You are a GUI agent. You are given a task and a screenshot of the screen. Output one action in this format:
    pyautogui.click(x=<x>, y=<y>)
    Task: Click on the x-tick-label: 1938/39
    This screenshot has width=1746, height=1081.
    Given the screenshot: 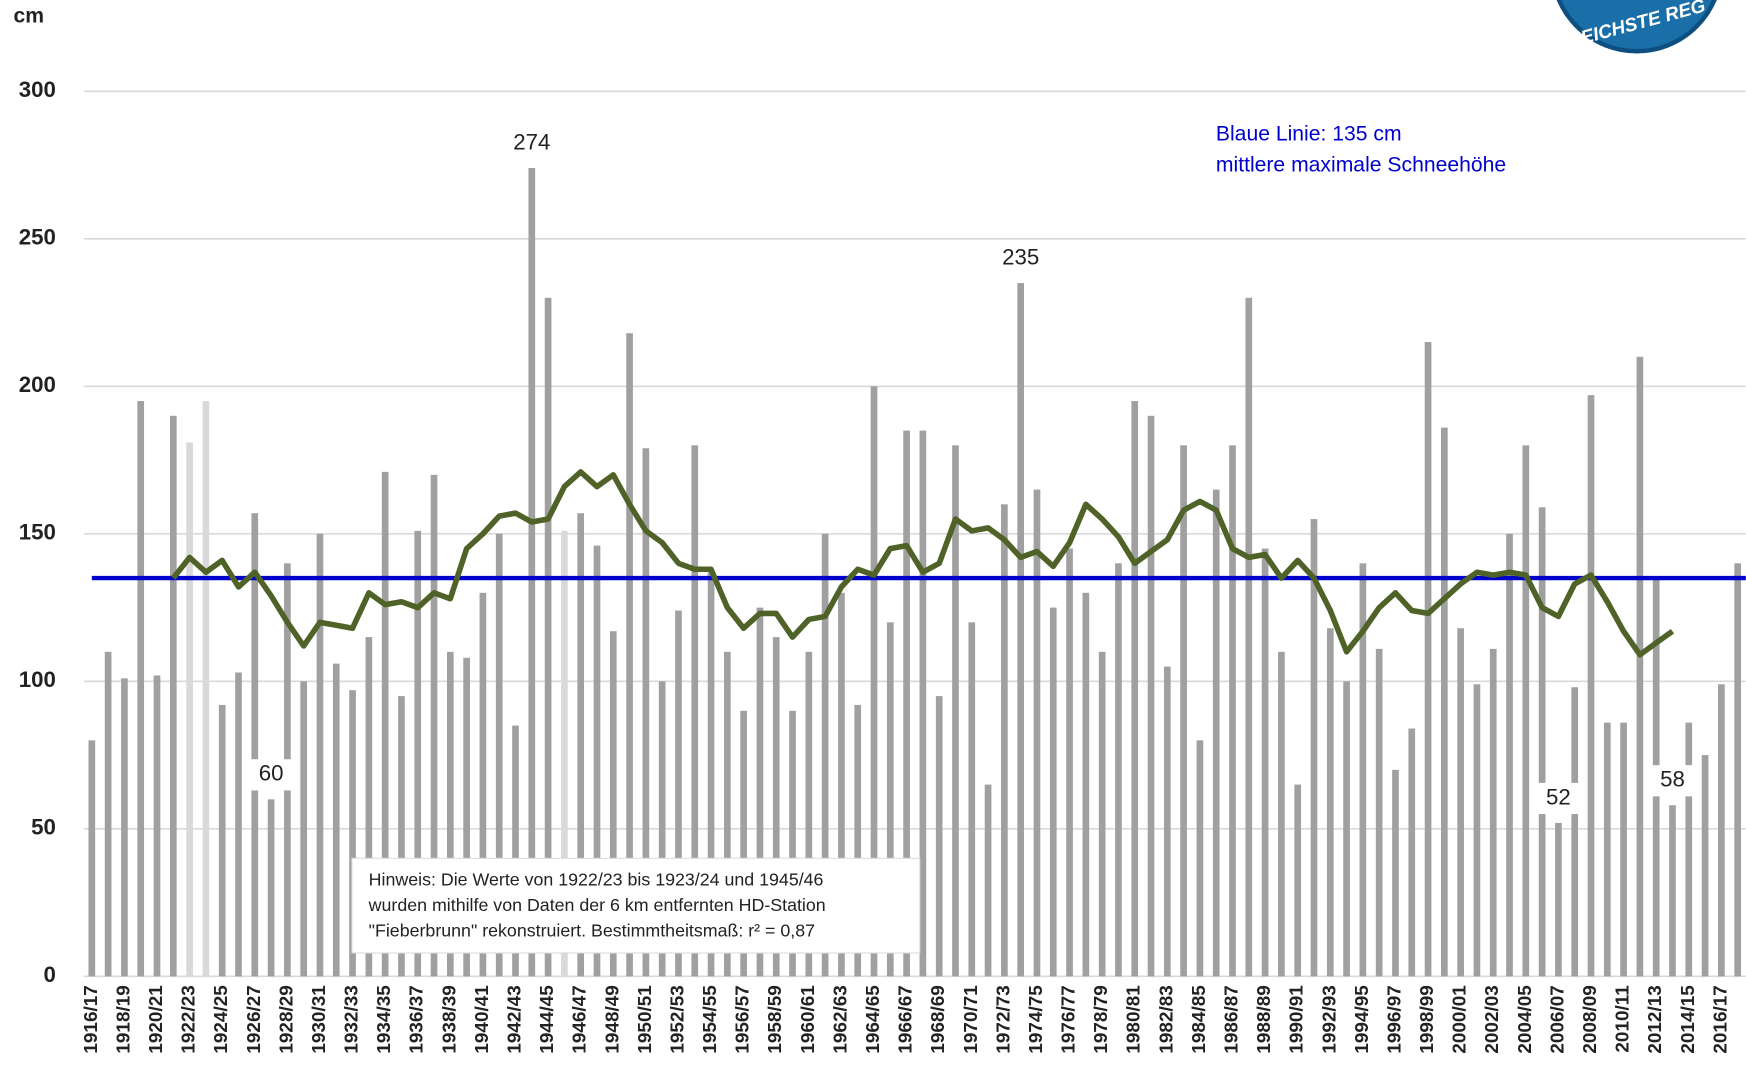 What is the action you would take?
    pyautogui.click(x=449, y=1019)
    